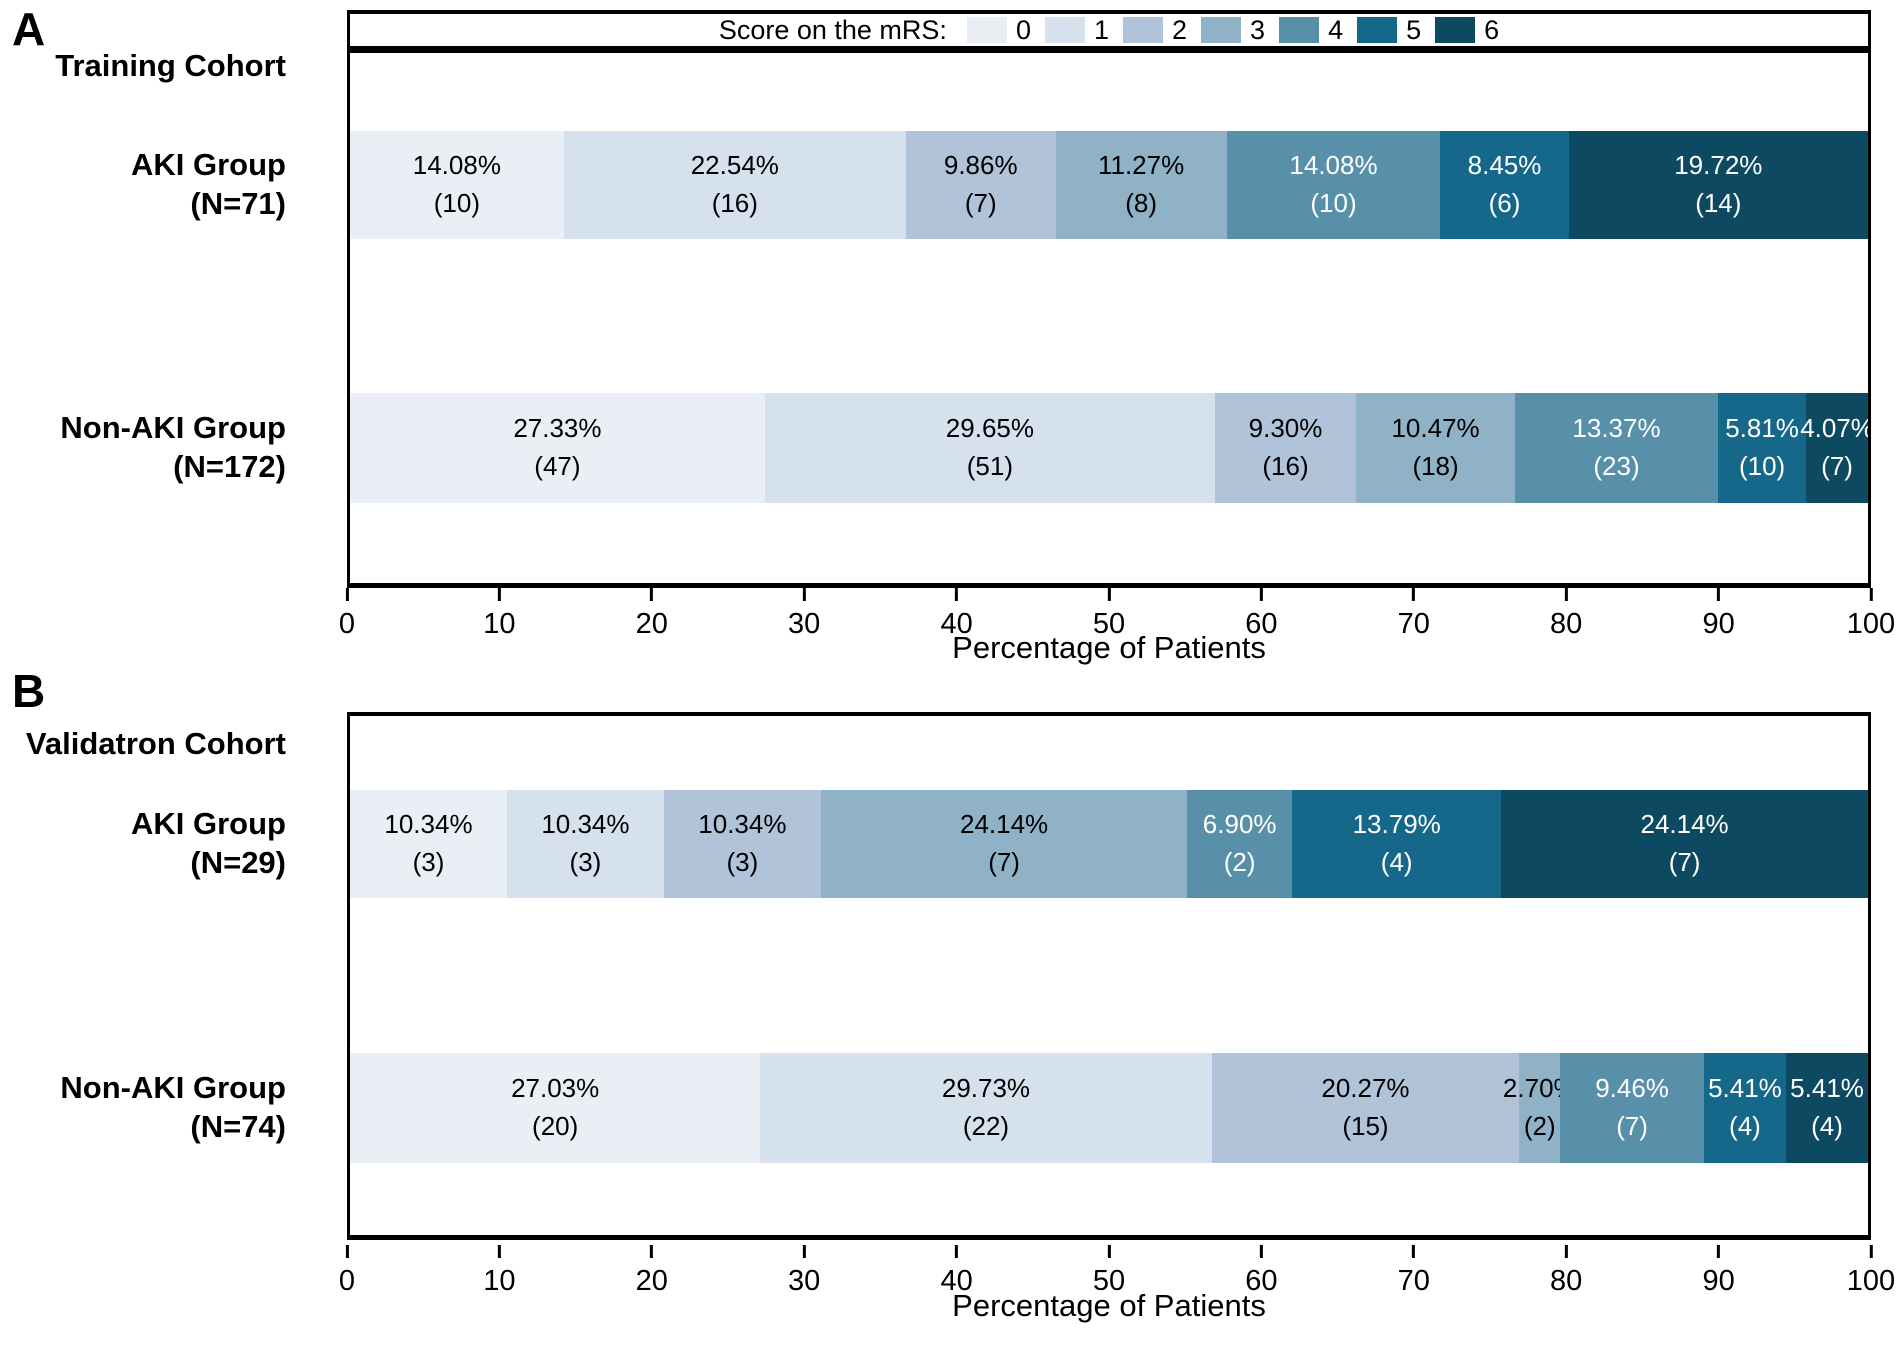 The height and width of the screenshot is (1346, 1902). I want to click on x-tick-90: 90, so click(1718, 1271).